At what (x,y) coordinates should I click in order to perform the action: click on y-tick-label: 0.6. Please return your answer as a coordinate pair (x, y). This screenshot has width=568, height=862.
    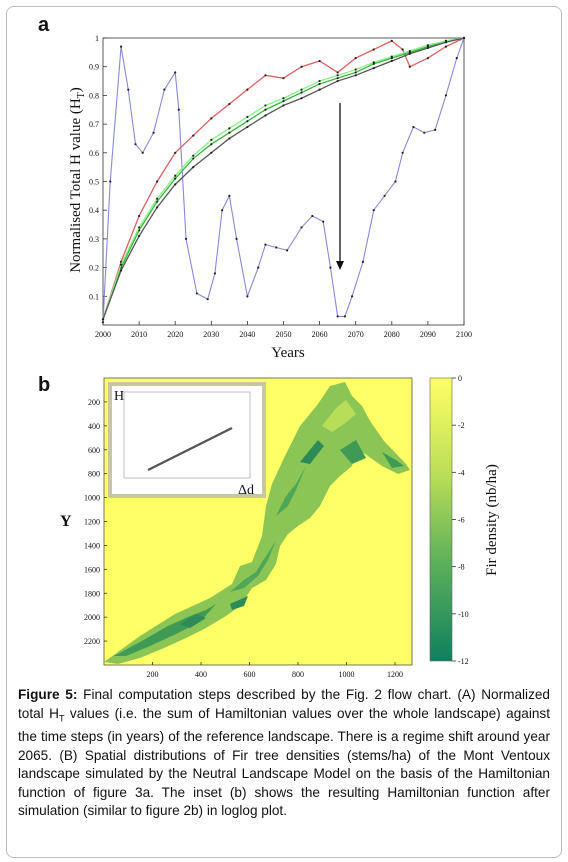
    Looking at the image, I should click on (94, 153).